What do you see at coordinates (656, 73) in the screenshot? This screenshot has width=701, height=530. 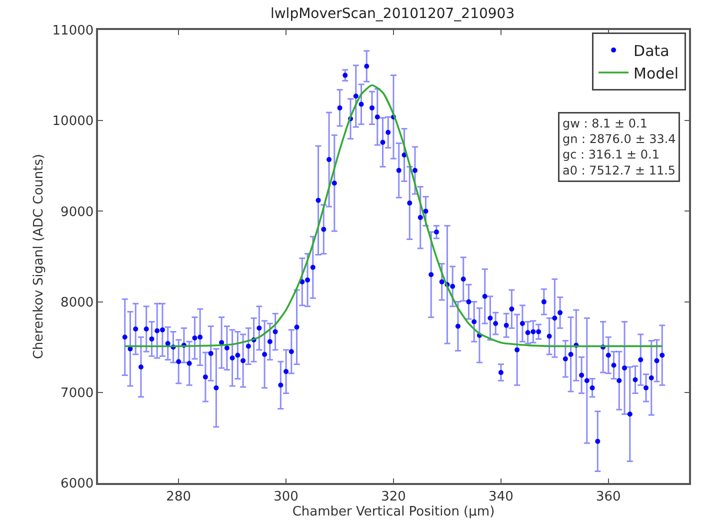 I see `legend-label: Model` at bounding box center [656, 73].